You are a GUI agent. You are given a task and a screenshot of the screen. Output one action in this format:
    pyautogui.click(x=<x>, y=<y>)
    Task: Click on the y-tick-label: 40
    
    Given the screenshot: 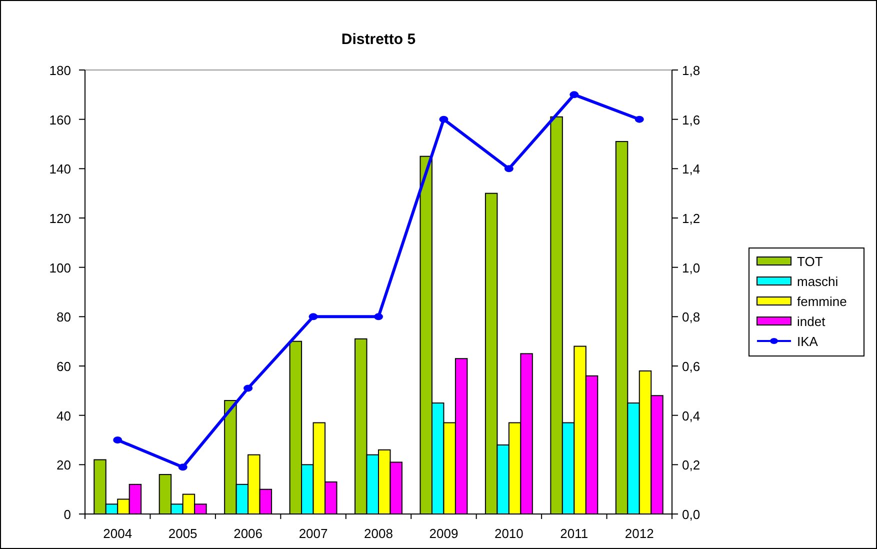 What is the action you would take?
    pyautogui.click(x=63, y=416)
    